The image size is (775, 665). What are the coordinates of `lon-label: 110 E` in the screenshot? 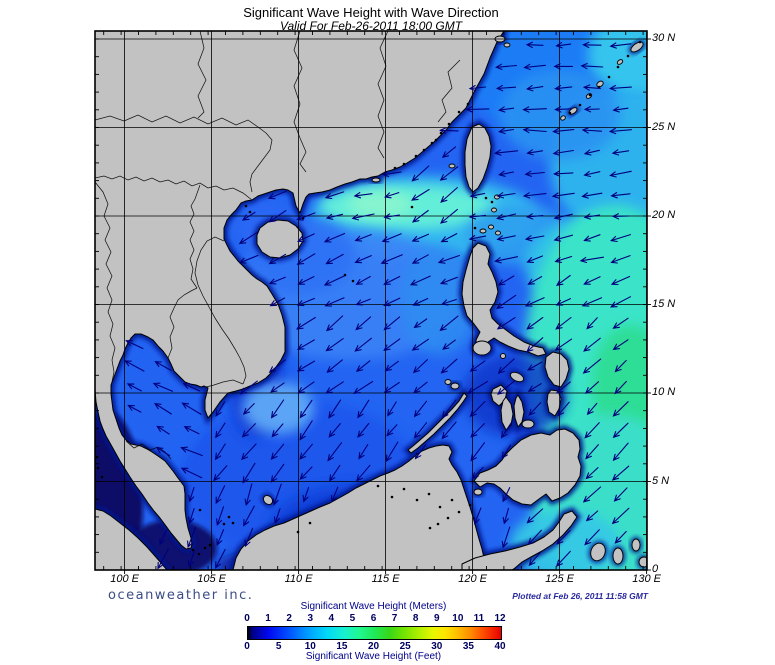 It's located at (298, 579).